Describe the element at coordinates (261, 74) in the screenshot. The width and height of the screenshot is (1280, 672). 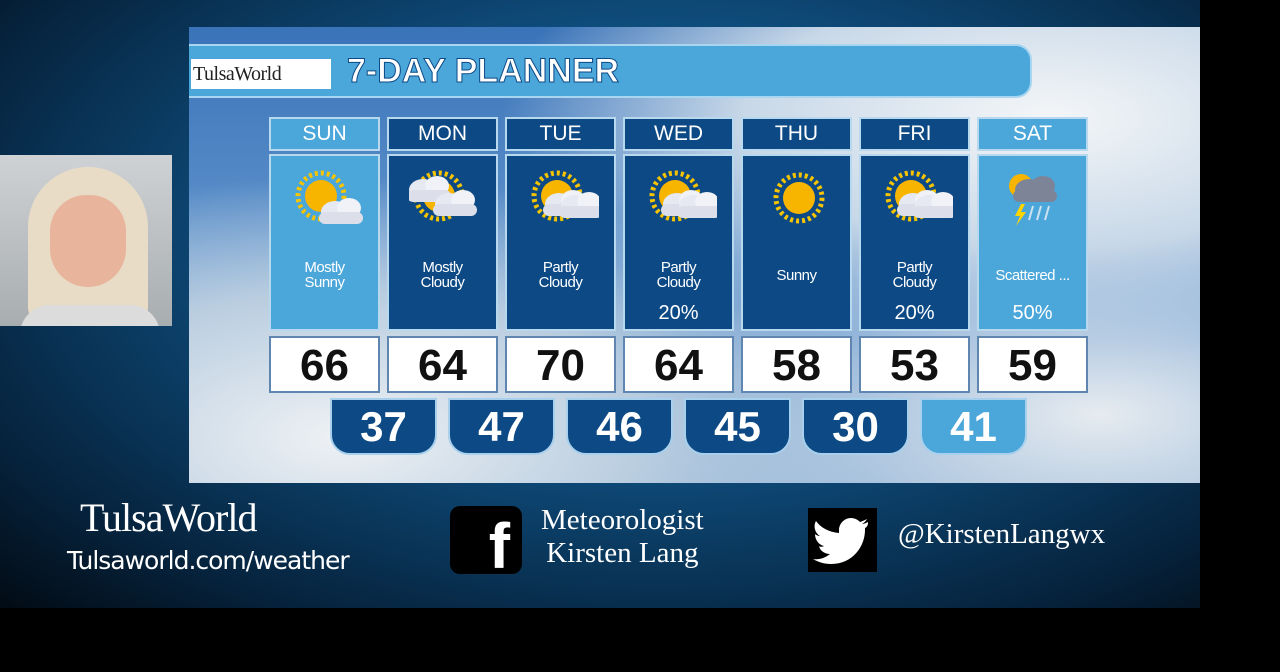
I see `tulsa-world-logo: TulsaWorld` at that location.